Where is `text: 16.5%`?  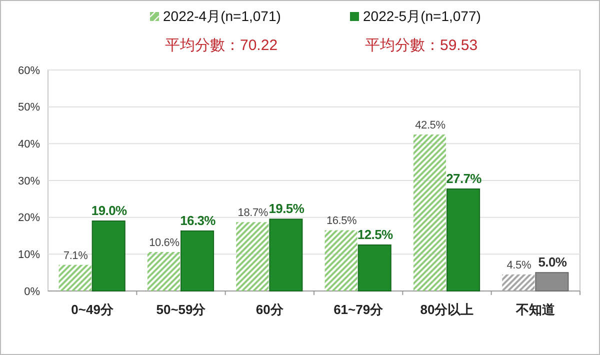
text: 16.5% is located at coordinates (341, 221).